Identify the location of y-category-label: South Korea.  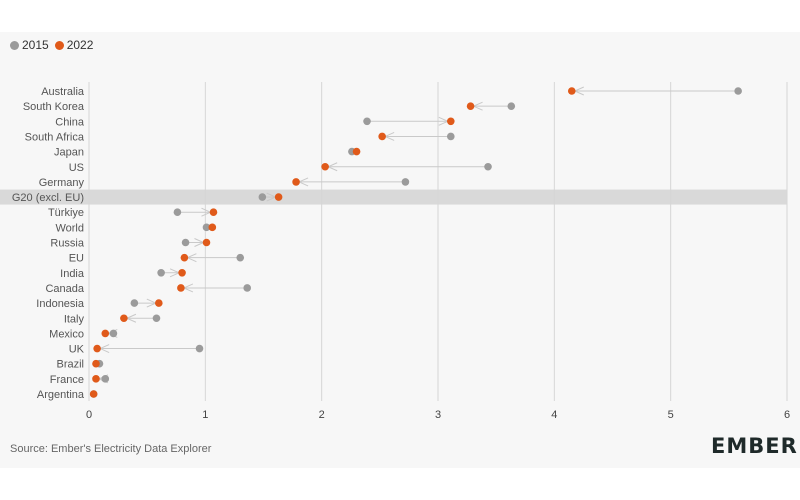
(54, 107).